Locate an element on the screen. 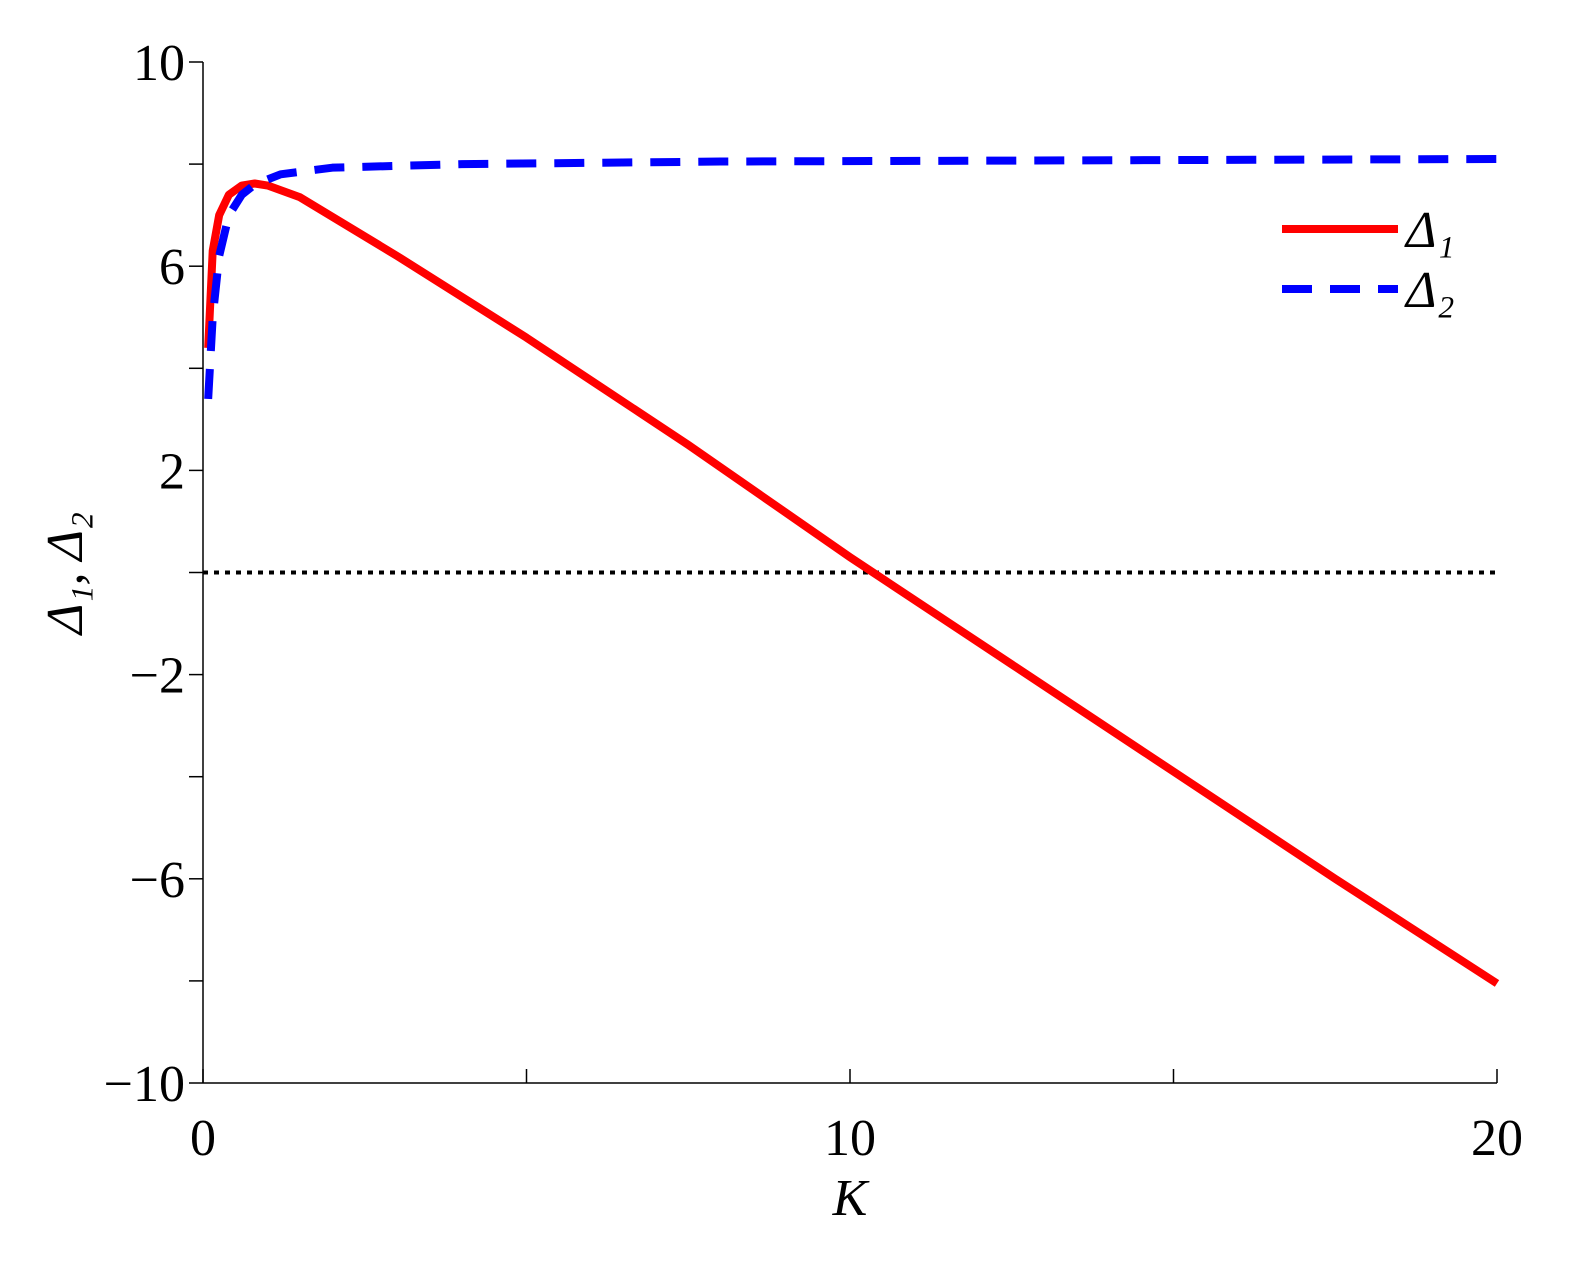  y-tick-label: 2 is located at coordinates (172, 471).